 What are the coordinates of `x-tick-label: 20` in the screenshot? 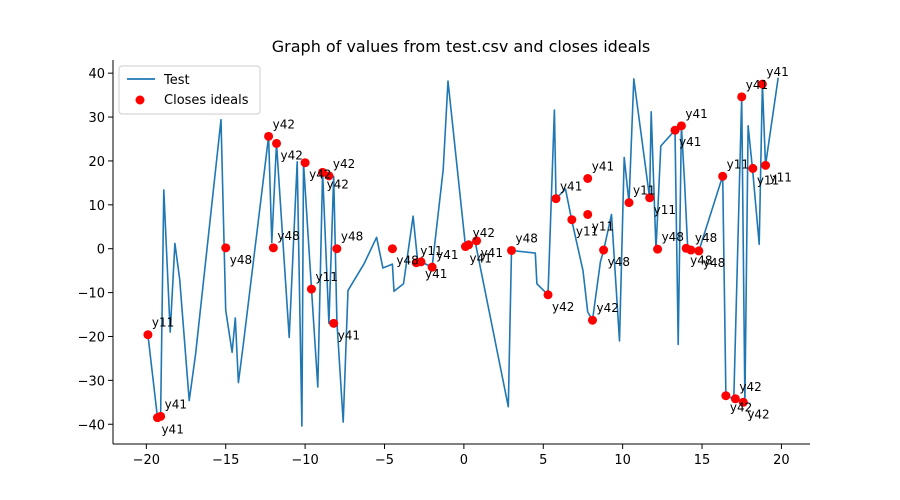 It's located at (781, 460).